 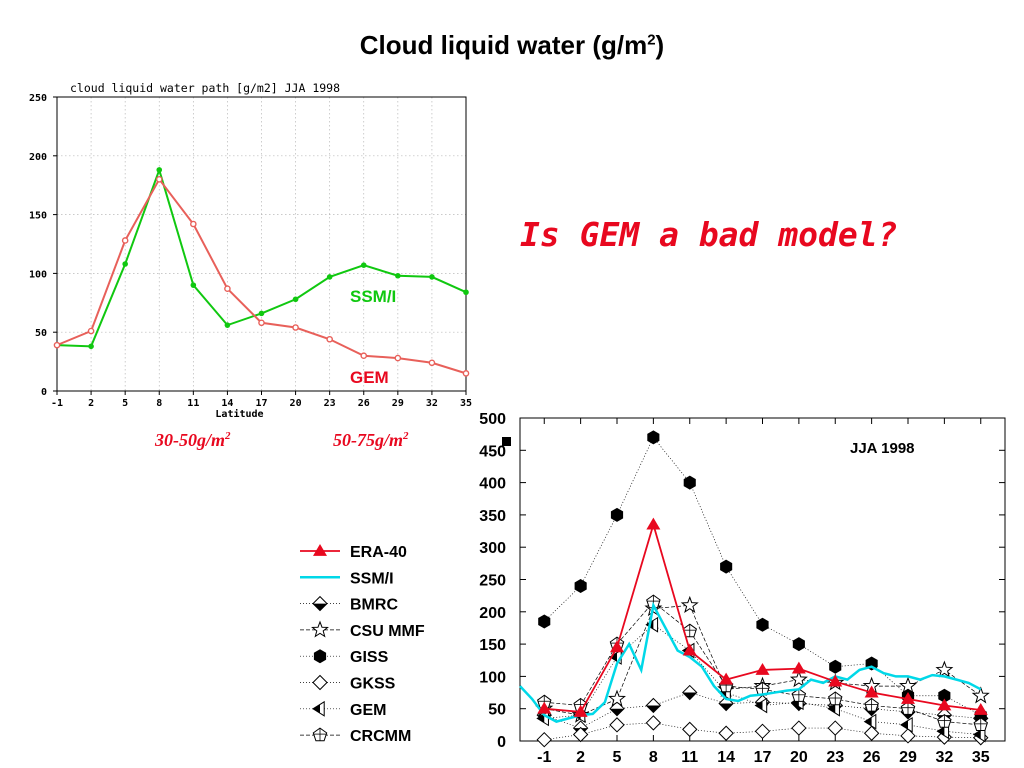 I want to click on legend-marker-csu-mmf, so click(x=320, y=629).